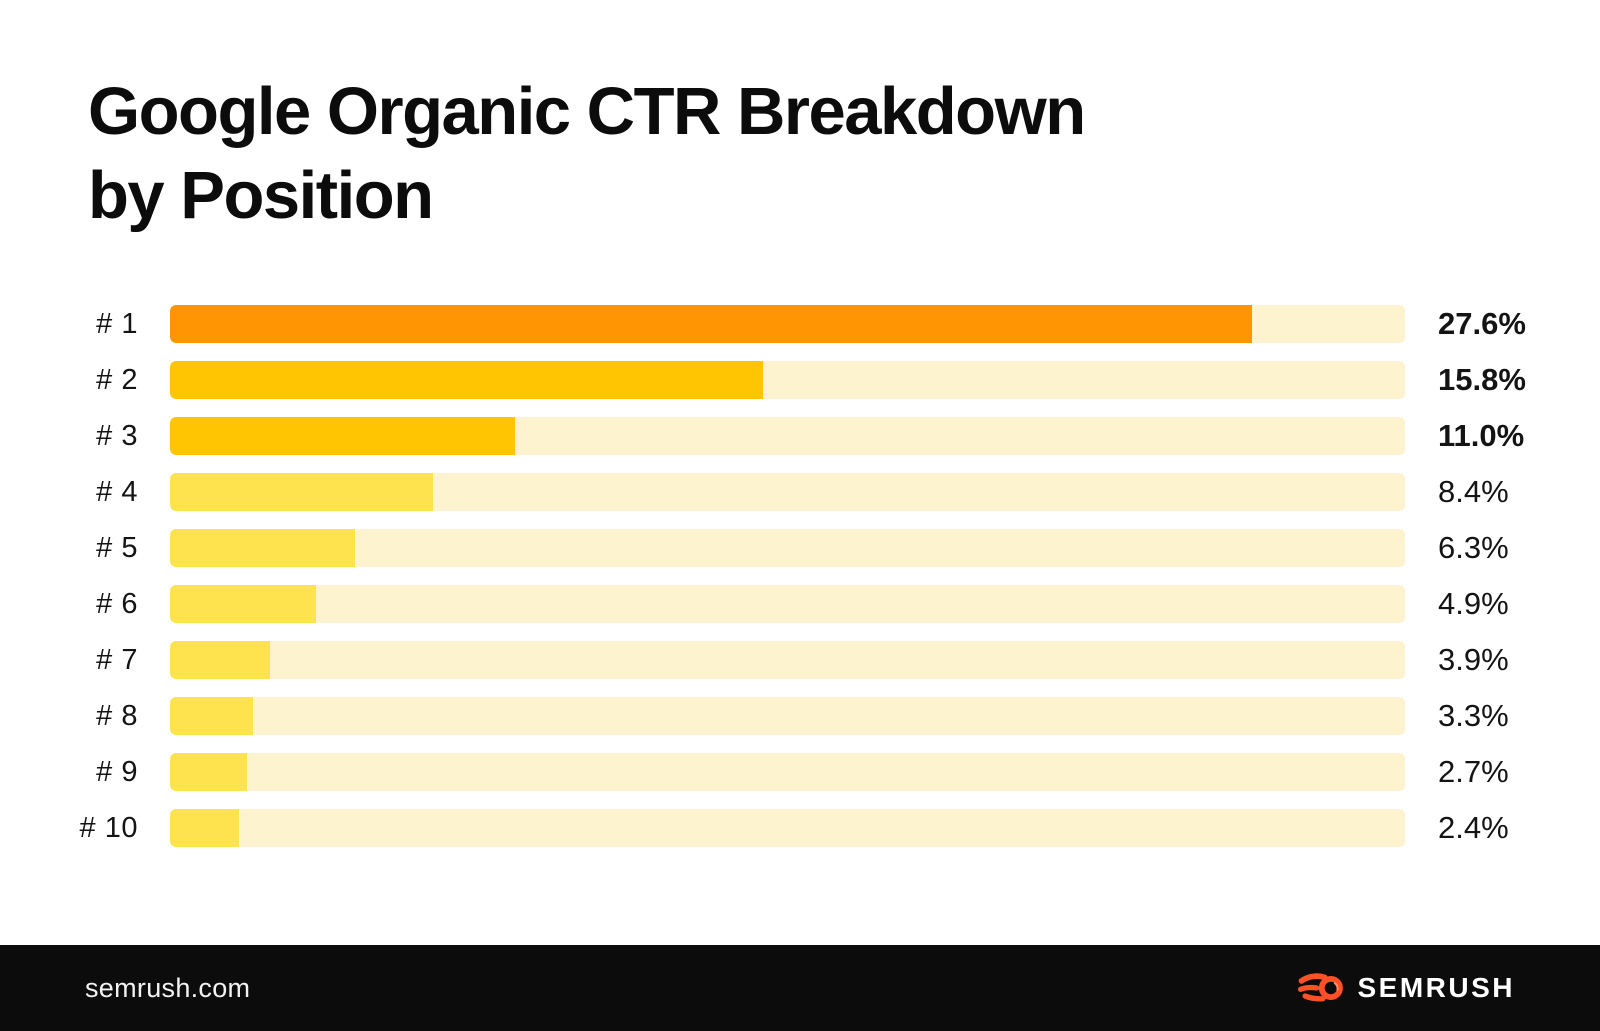 The width and height of the screenshot is (1600, 1031). Describe the element at coordinates (117, 379) in the screenshot. I see `position-label: # 2` at that location.